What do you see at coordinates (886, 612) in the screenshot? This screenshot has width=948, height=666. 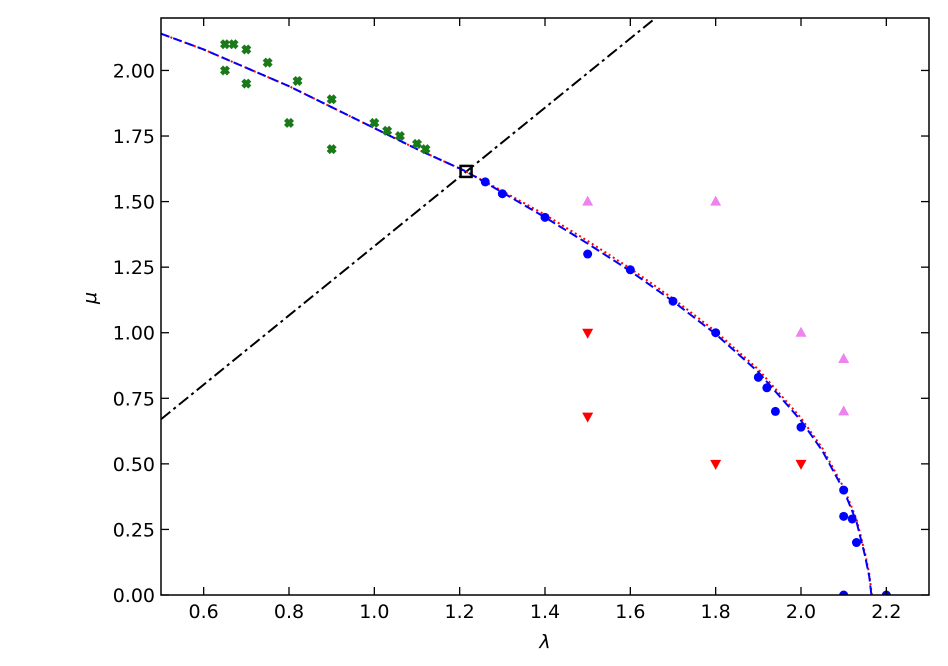 I see `x-tick-label: 2.2` at bounding box center [886, 612].